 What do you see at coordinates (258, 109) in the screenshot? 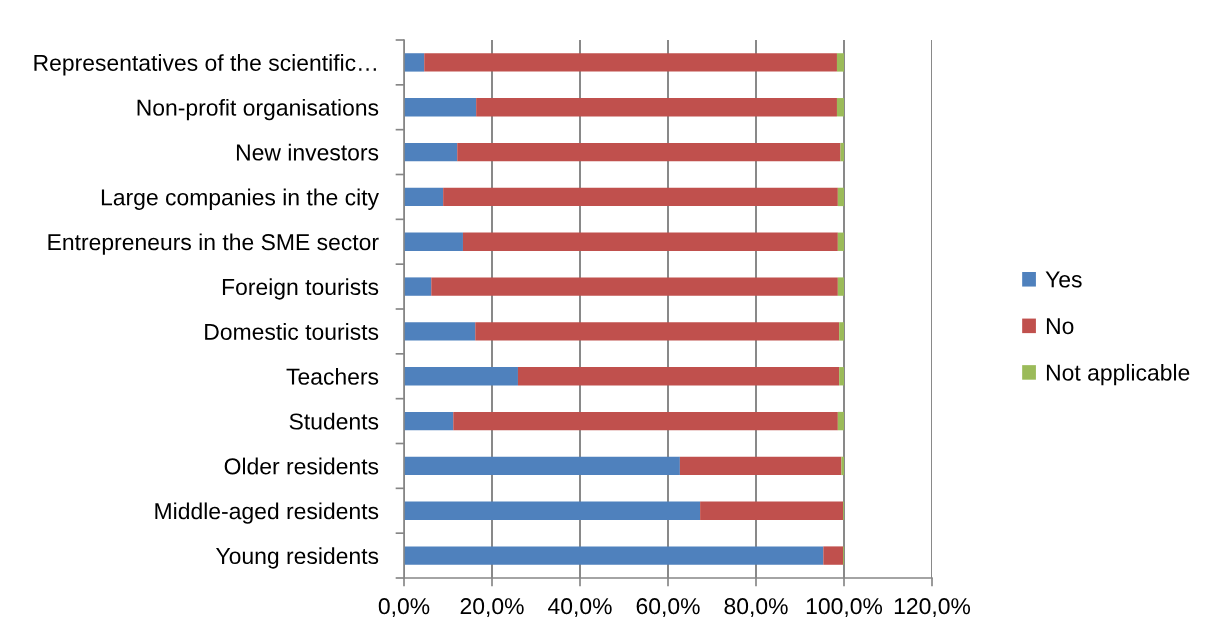
I see `y-tick-label: Non-profit organisations` at bounding box center [258, 109].